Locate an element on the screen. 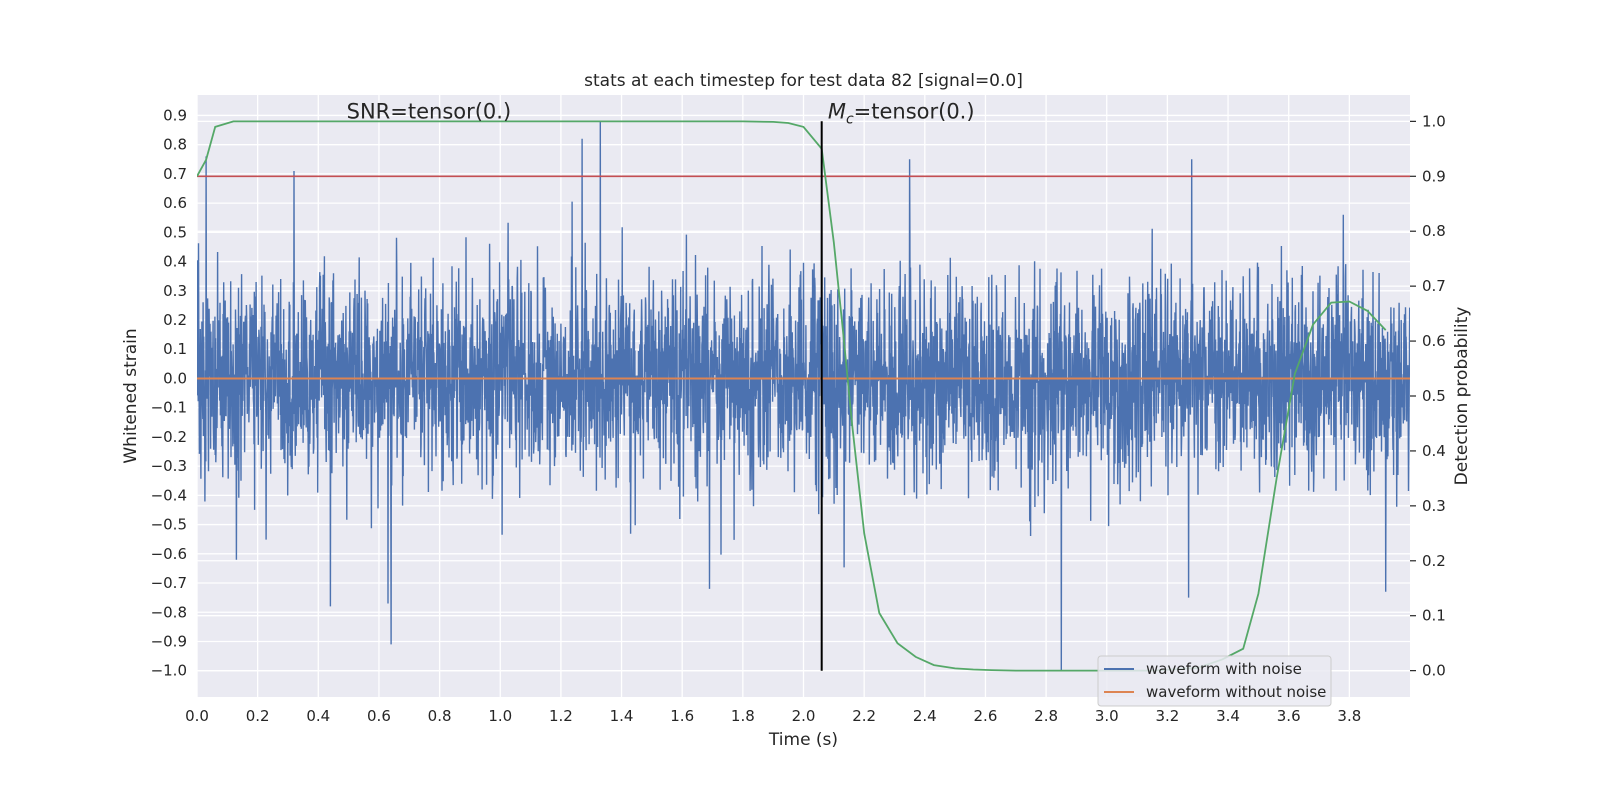  y-tick-label: 0.3 is located at coordinates (175, 291).